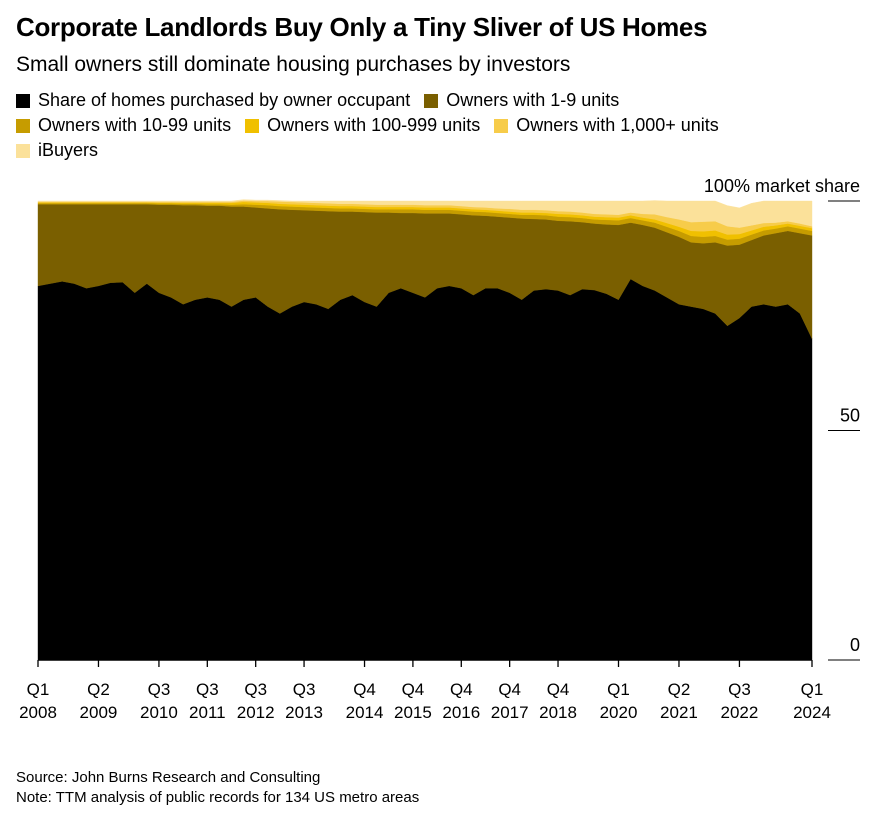  What do you see at coordinates (425, 213) in the screenshot?
I see `area-series-ibuyers` at bounding box center [425, 213].